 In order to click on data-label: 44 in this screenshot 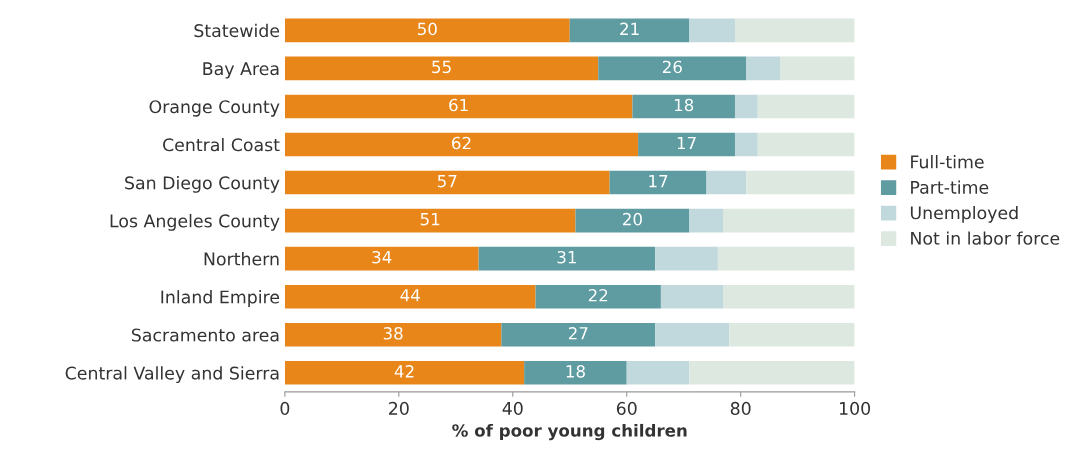, I will do `click(410, 295)`.